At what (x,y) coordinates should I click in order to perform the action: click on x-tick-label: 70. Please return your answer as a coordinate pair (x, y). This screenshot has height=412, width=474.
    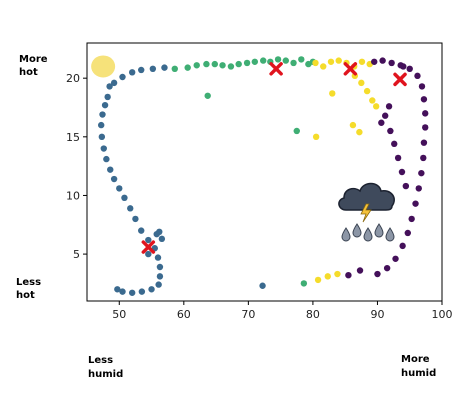
    Looking at the image, I should click on (248, 314).